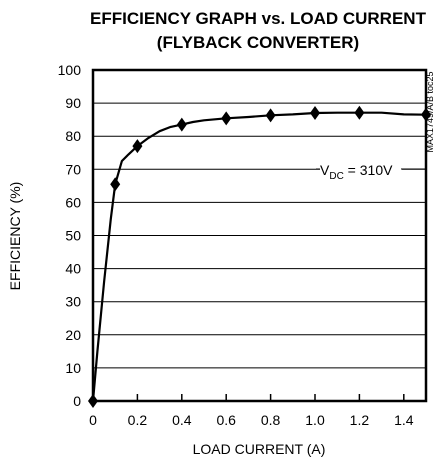  Describe the element at coordinates (70, 70) in the screenshot. I see `y-tick-label-100: 100` at that location.